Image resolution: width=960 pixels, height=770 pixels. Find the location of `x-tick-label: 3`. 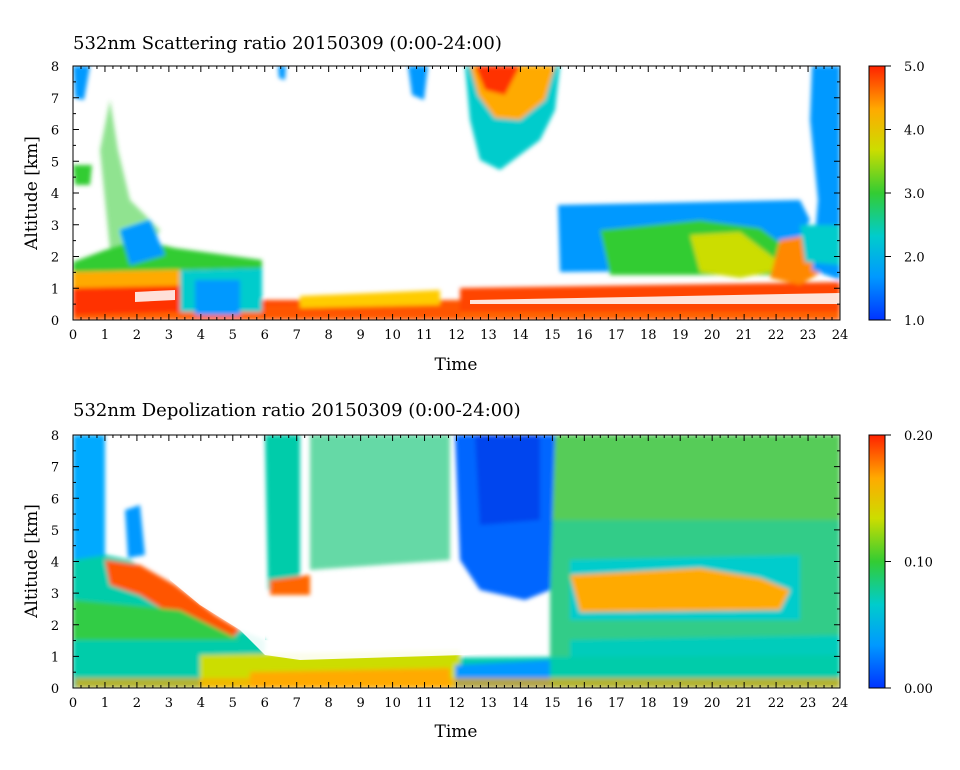

x-tick-label: 3 is located at coordinates (169, 335).